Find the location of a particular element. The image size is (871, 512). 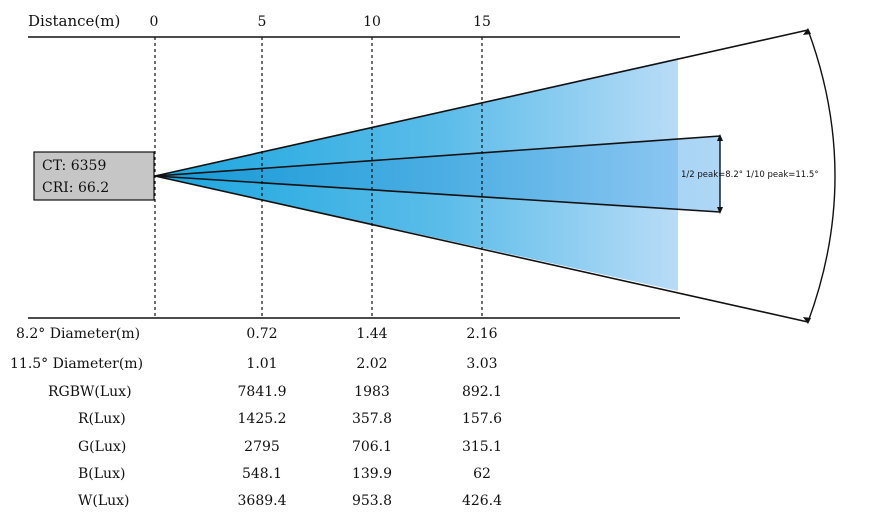

table-cell: 7841.9 is located at coordinates (262, 392).